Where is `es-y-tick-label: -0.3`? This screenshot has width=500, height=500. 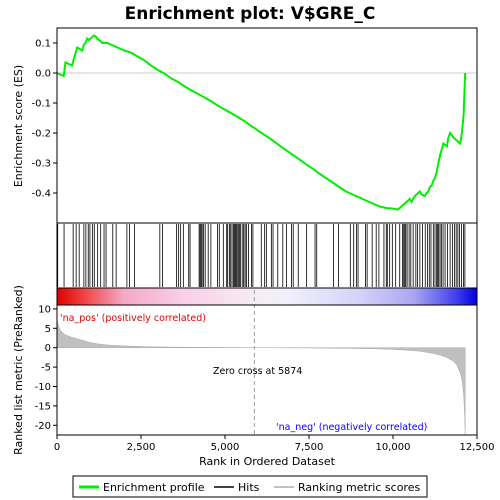
es-y-tick-label: -0.3 is located at coordinates (41, 164).